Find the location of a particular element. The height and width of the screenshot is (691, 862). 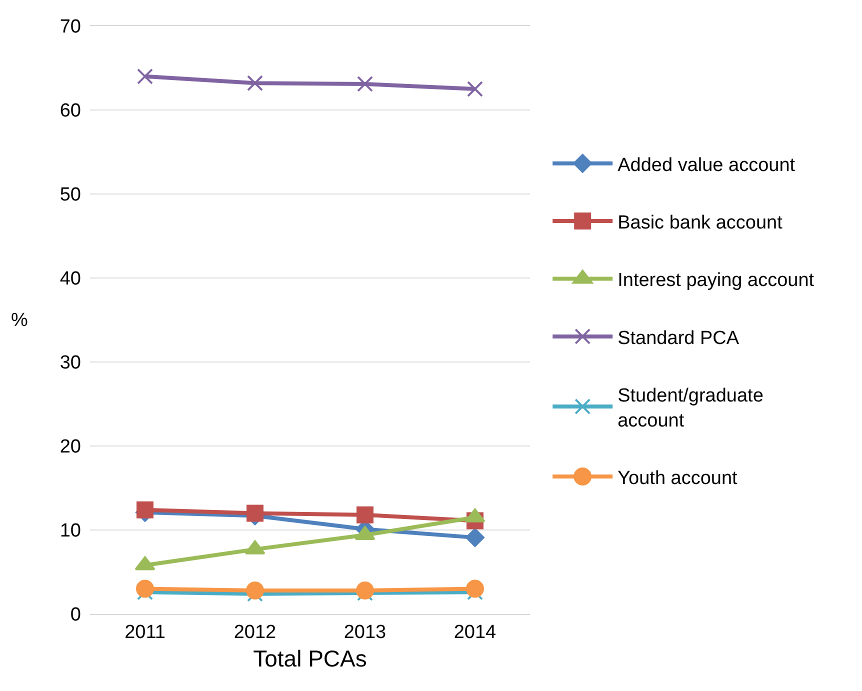

legend-label: Standard PCA is located at coordinates (679, 338).